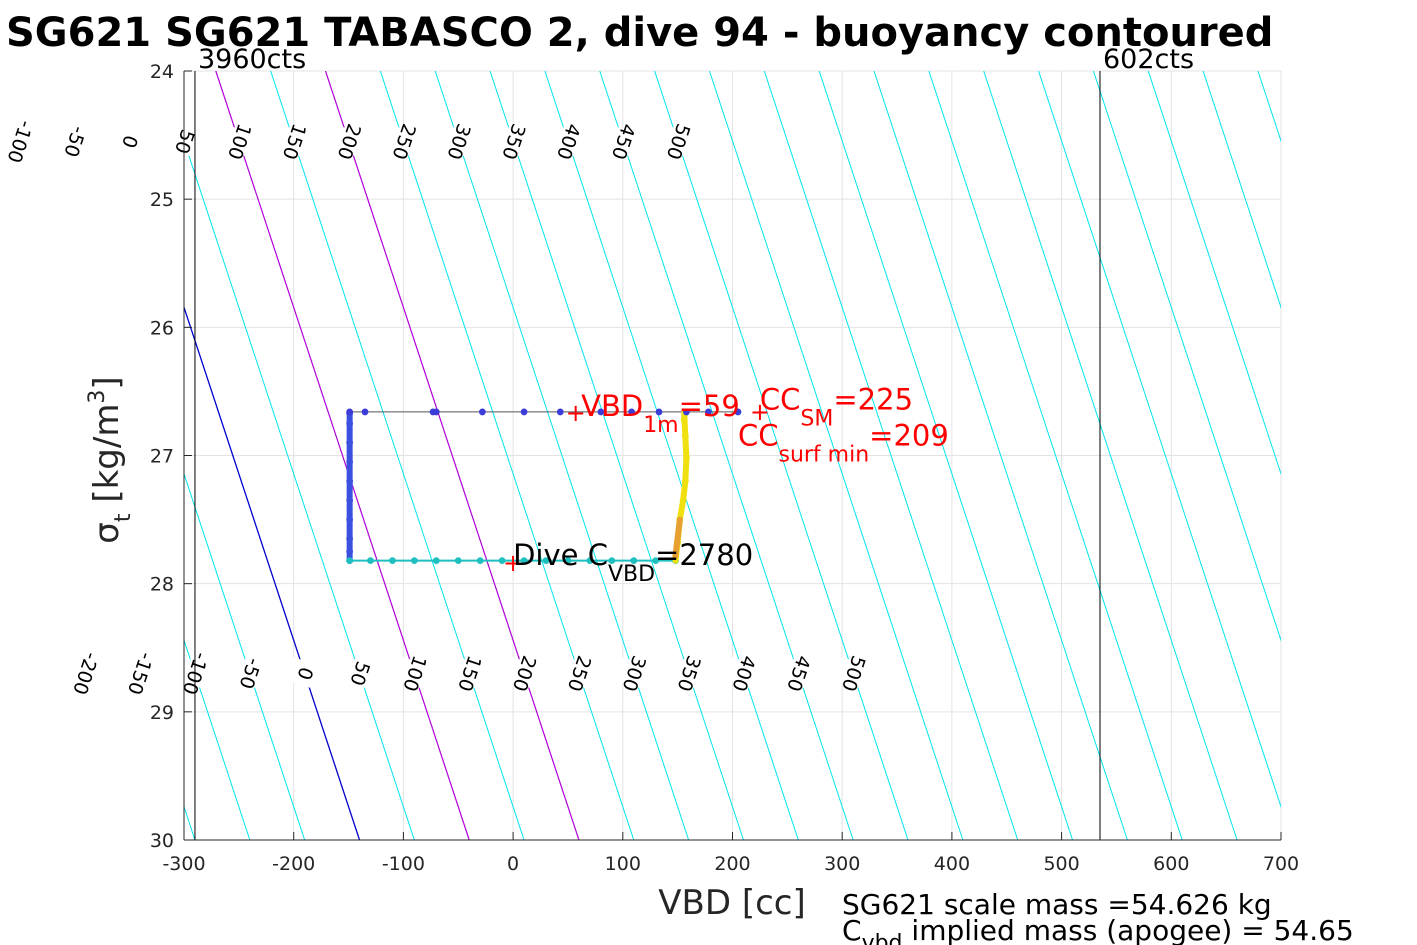 The image size is (1417, 945). I want to click on marker-0: +, so click(576, 413).